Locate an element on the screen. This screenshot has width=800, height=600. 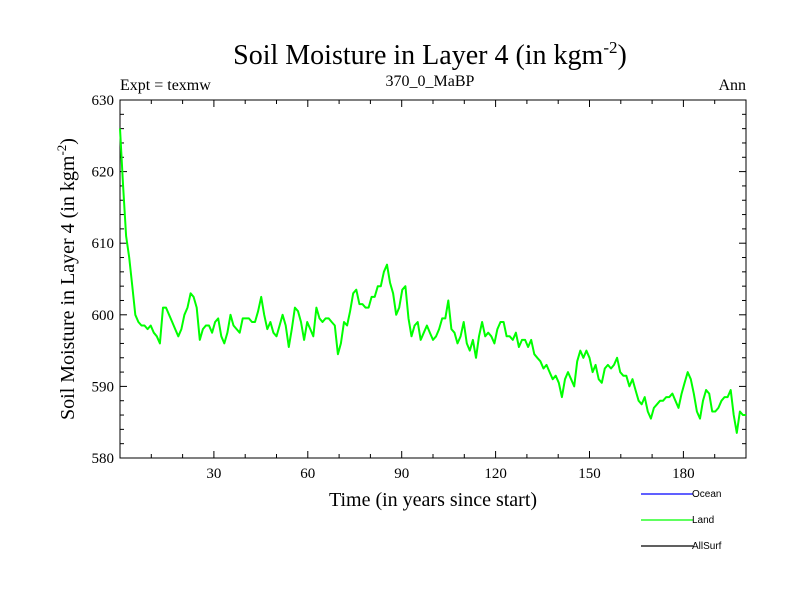
y-tick-label: 600 is located at coordinates (103, 316).